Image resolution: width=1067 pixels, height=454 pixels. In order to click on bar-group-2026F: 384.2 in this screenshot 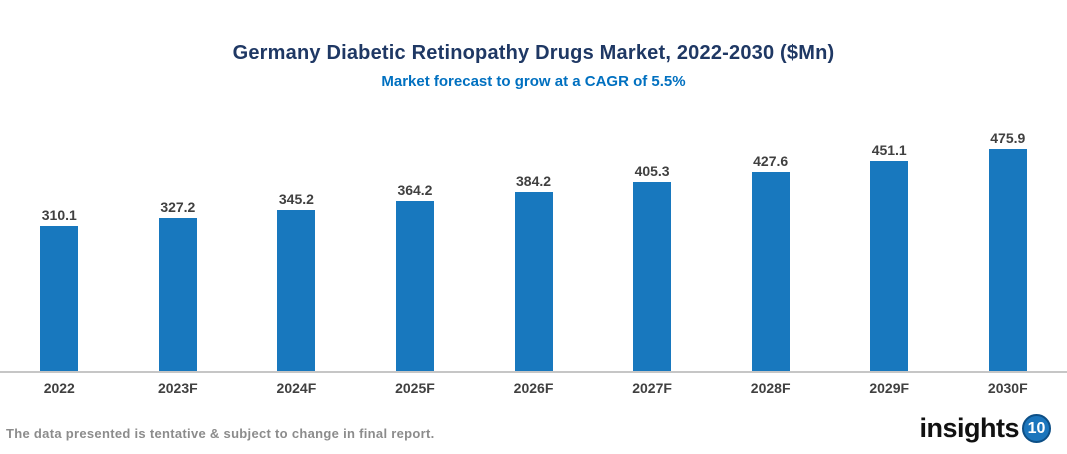, I will do `click(533, 241)`.